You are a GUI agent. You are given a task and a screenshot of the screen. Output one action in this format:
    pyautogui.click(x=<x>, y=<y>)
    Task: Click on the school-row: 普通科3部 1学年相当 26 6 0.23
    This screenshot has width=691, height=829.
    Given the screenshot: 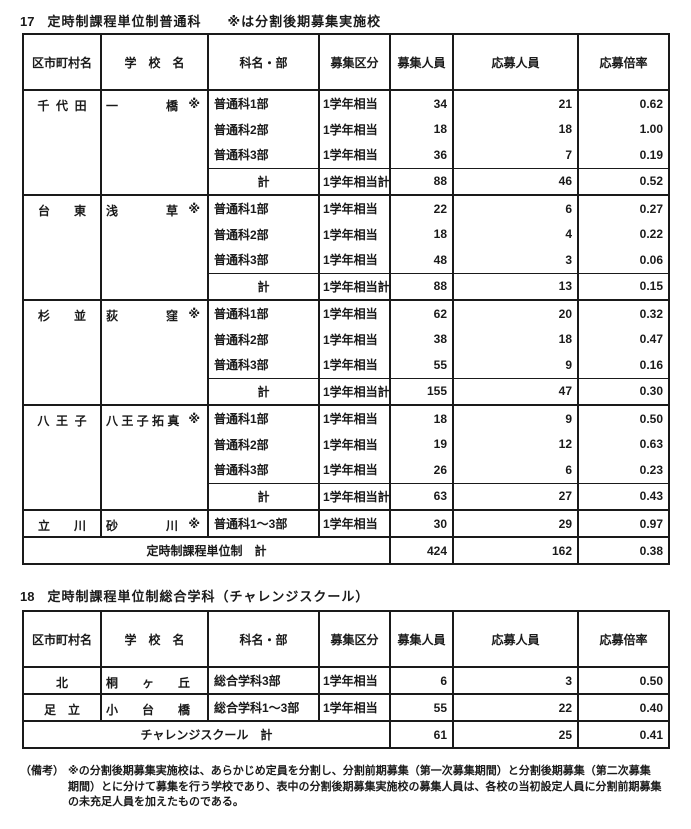 What is the action you would take?
    pyautogui.click(x=346, y=470)
    